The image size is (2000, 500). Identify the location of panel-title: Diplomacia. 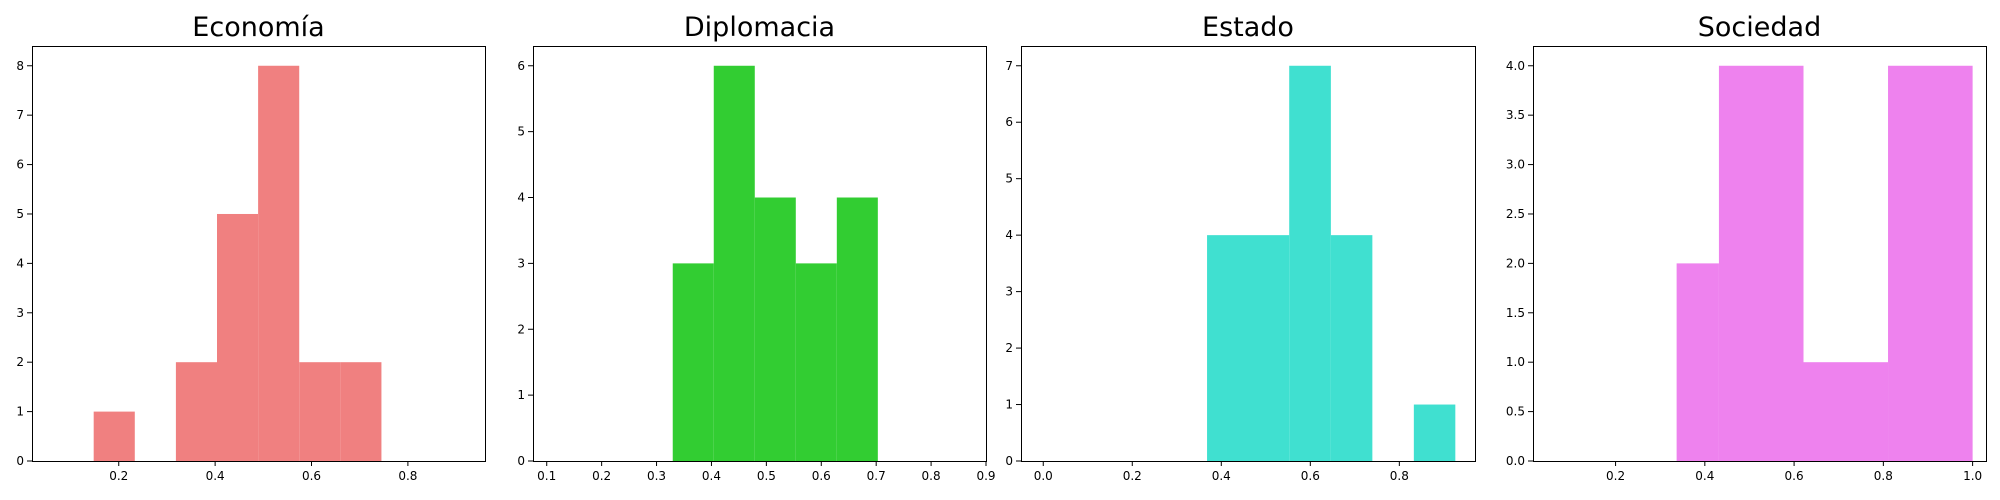
(759, 27).